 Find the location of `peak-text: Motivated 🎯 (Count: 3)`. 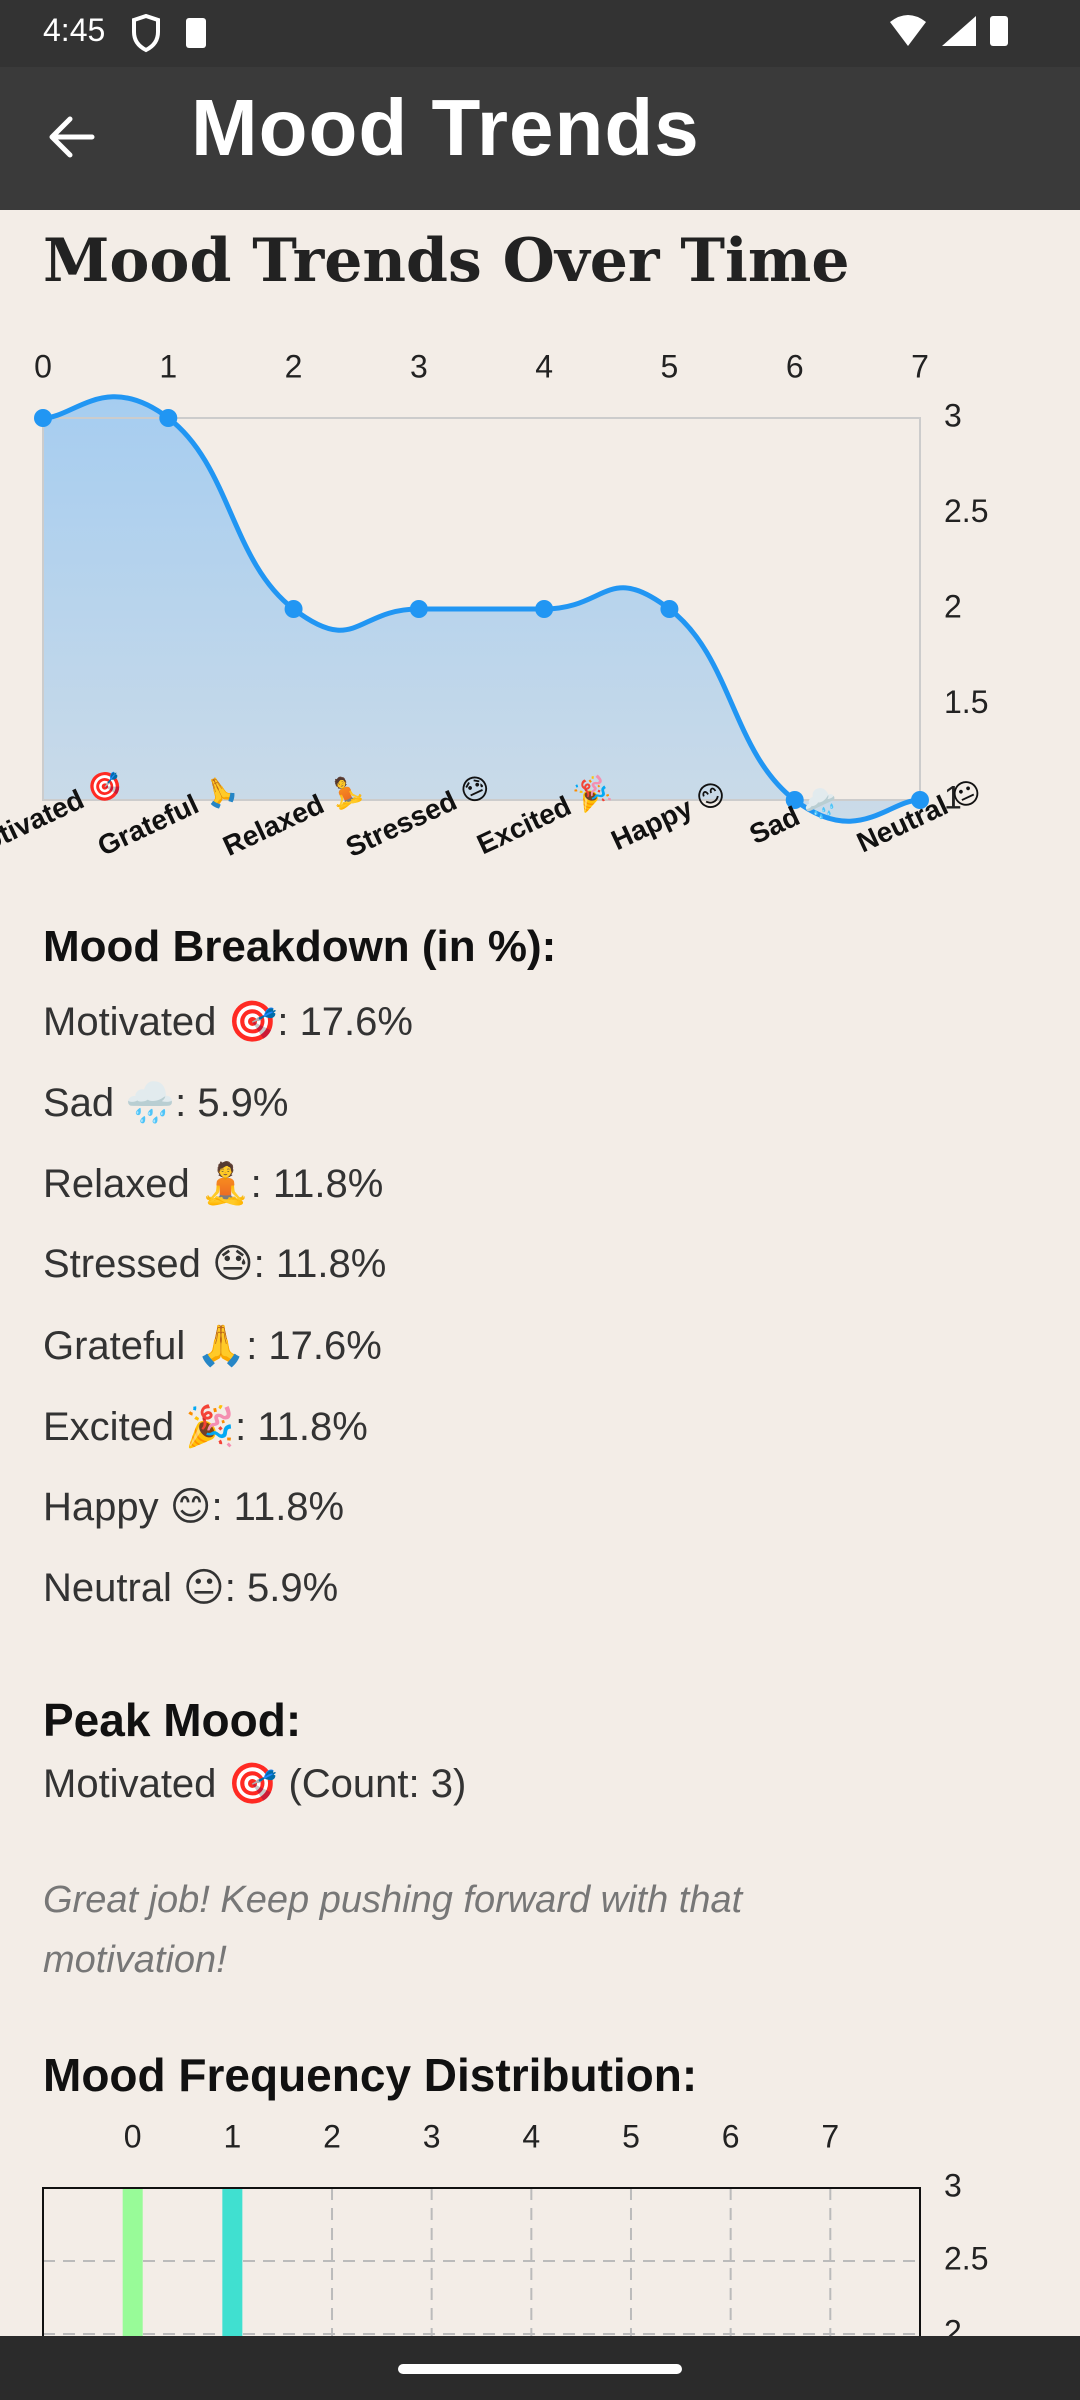

peak-text: Motivated 🎯 (Count: 3) is located at coordinates (255, 1784).